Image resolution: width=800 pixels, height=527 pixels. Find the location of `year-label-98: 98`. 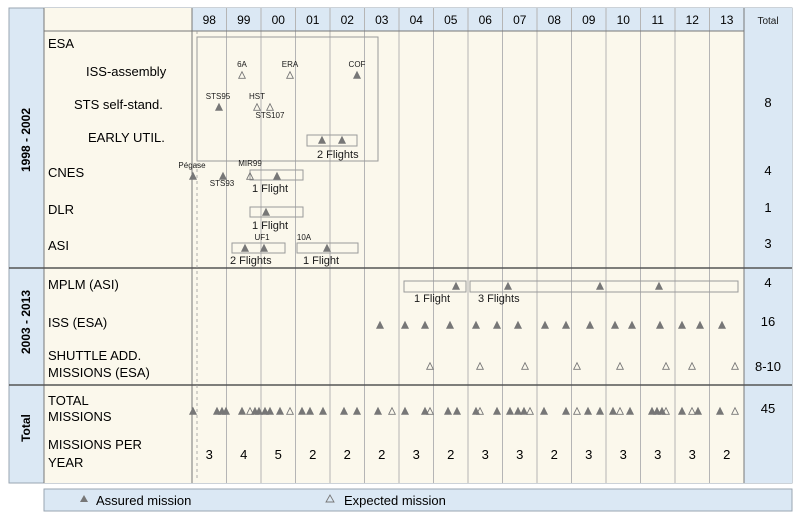

year-label-98: 98 is located at coordinates (210, 20).